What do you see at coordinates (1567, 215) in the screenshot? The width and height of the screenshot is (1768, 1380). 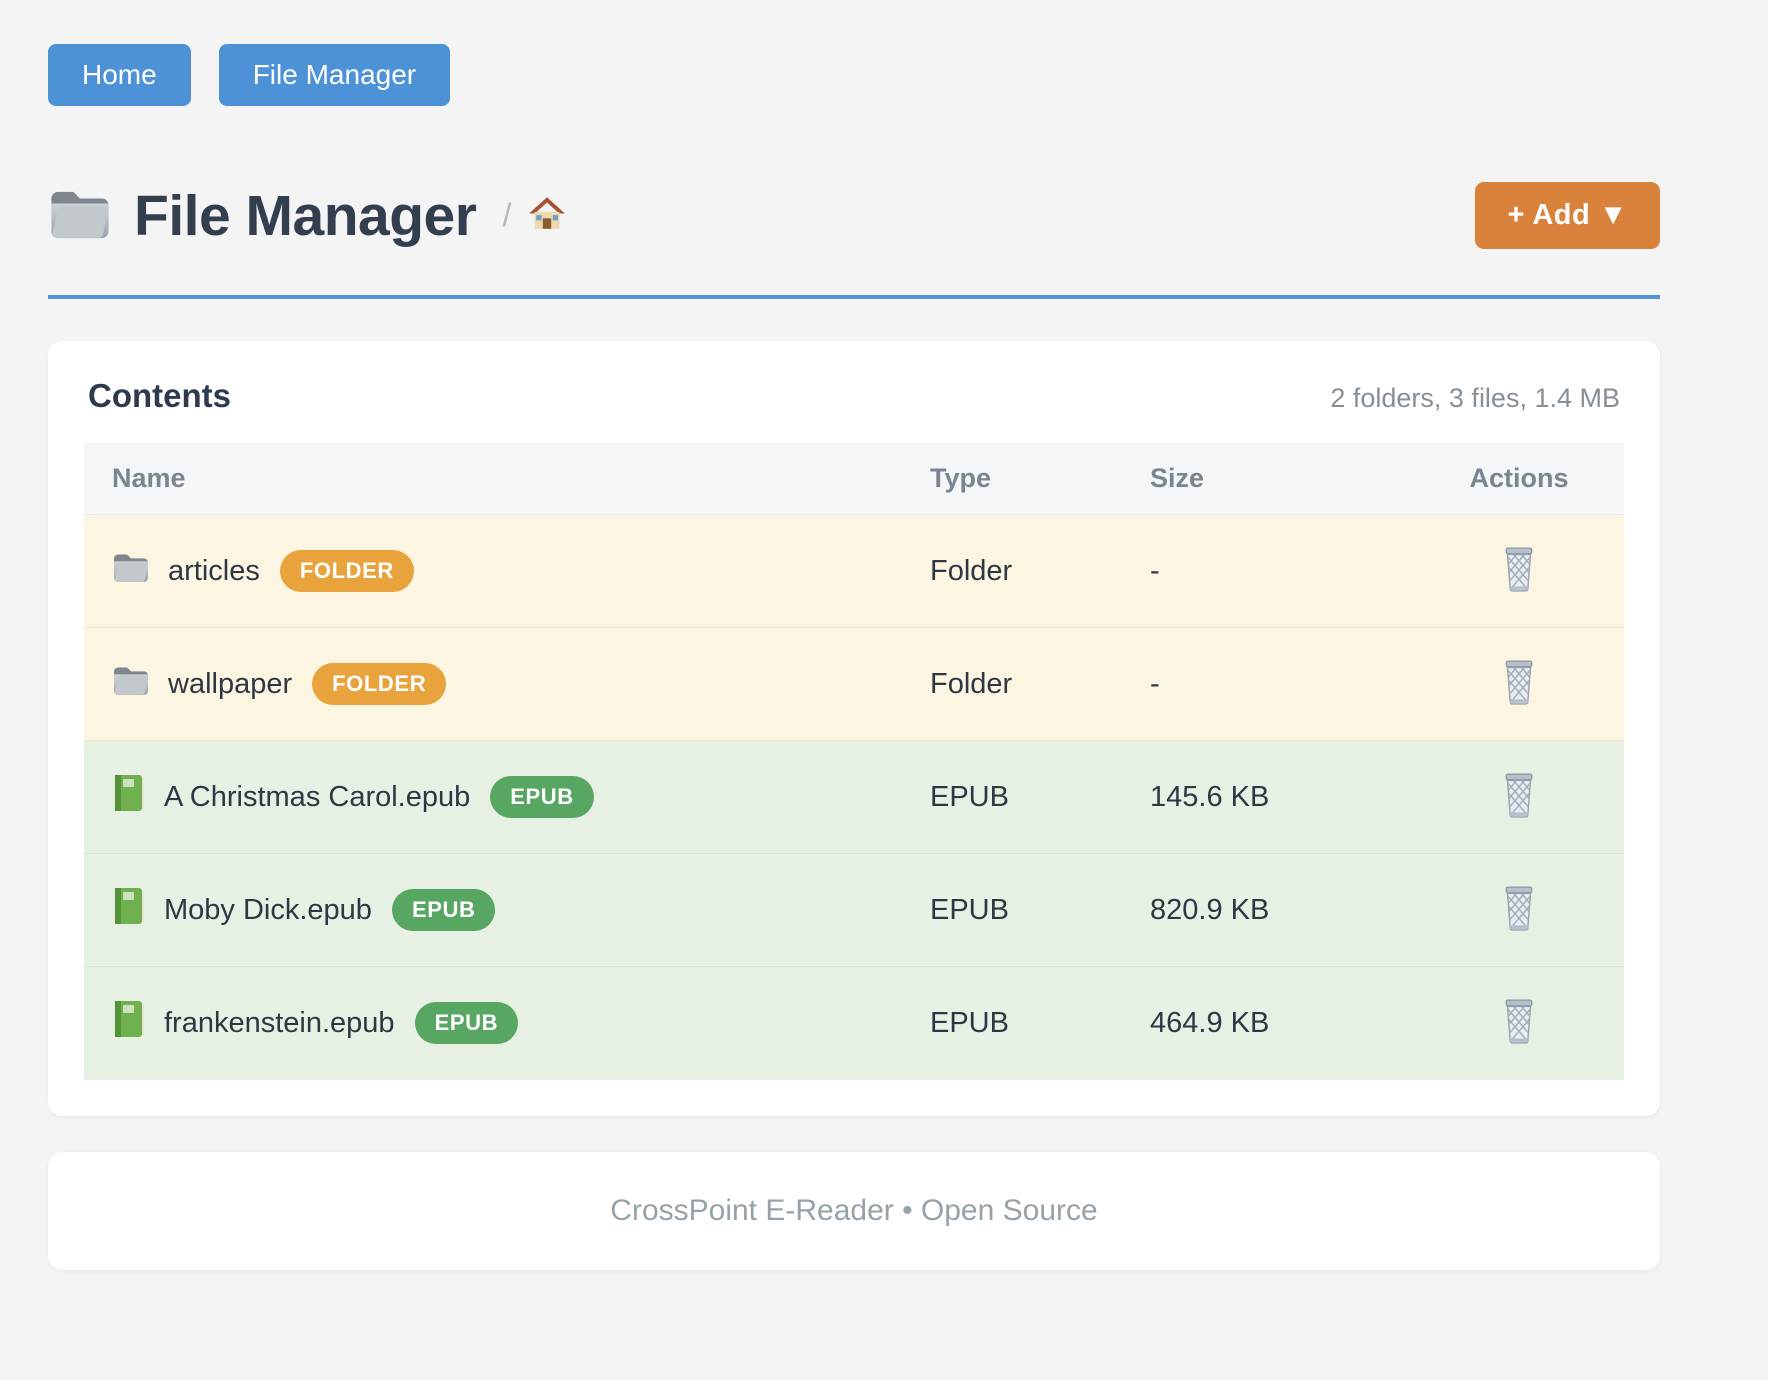 I see `add-button: + Add ▼` at bounding box center [1567, 215].